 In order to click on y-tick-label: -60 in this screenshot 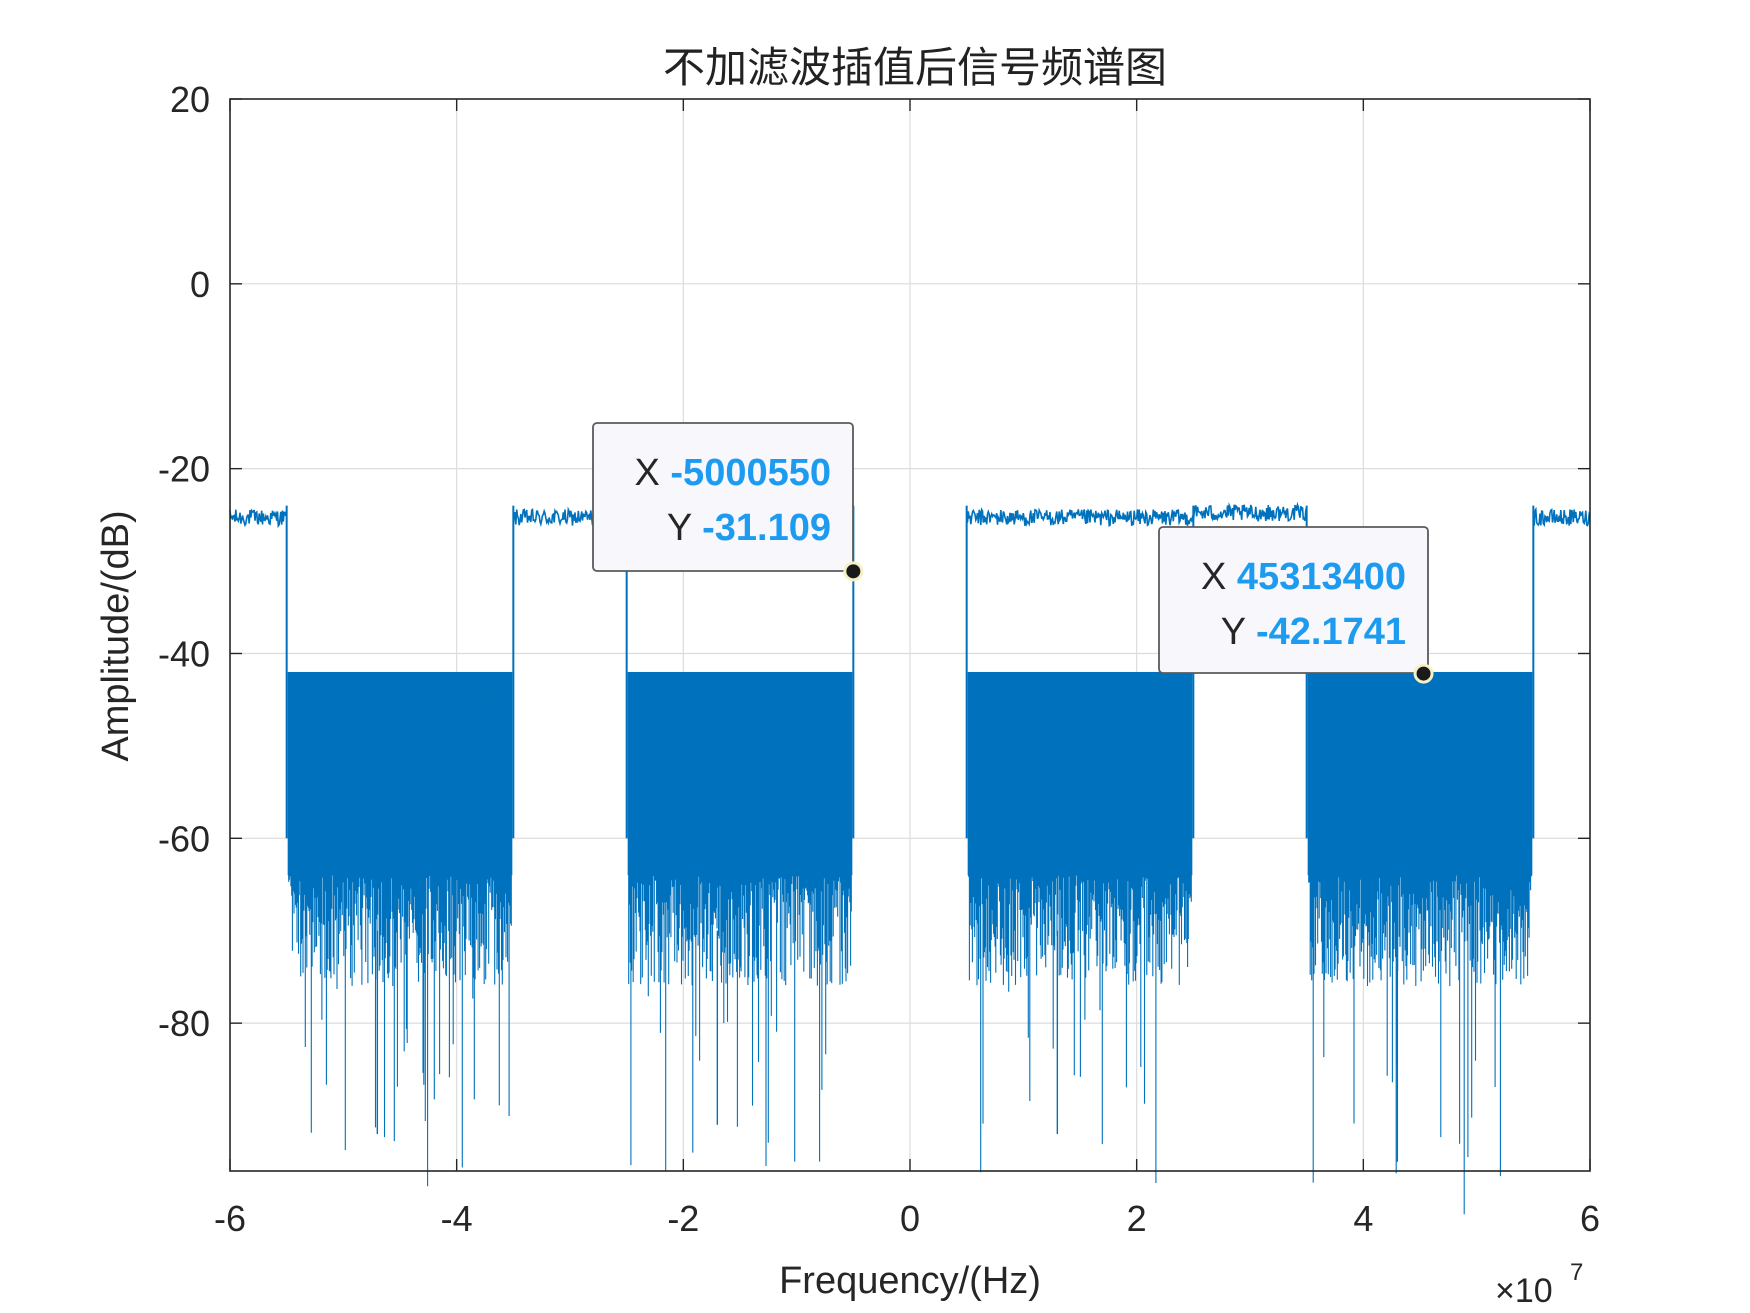, I will do `click(184, 838)`.